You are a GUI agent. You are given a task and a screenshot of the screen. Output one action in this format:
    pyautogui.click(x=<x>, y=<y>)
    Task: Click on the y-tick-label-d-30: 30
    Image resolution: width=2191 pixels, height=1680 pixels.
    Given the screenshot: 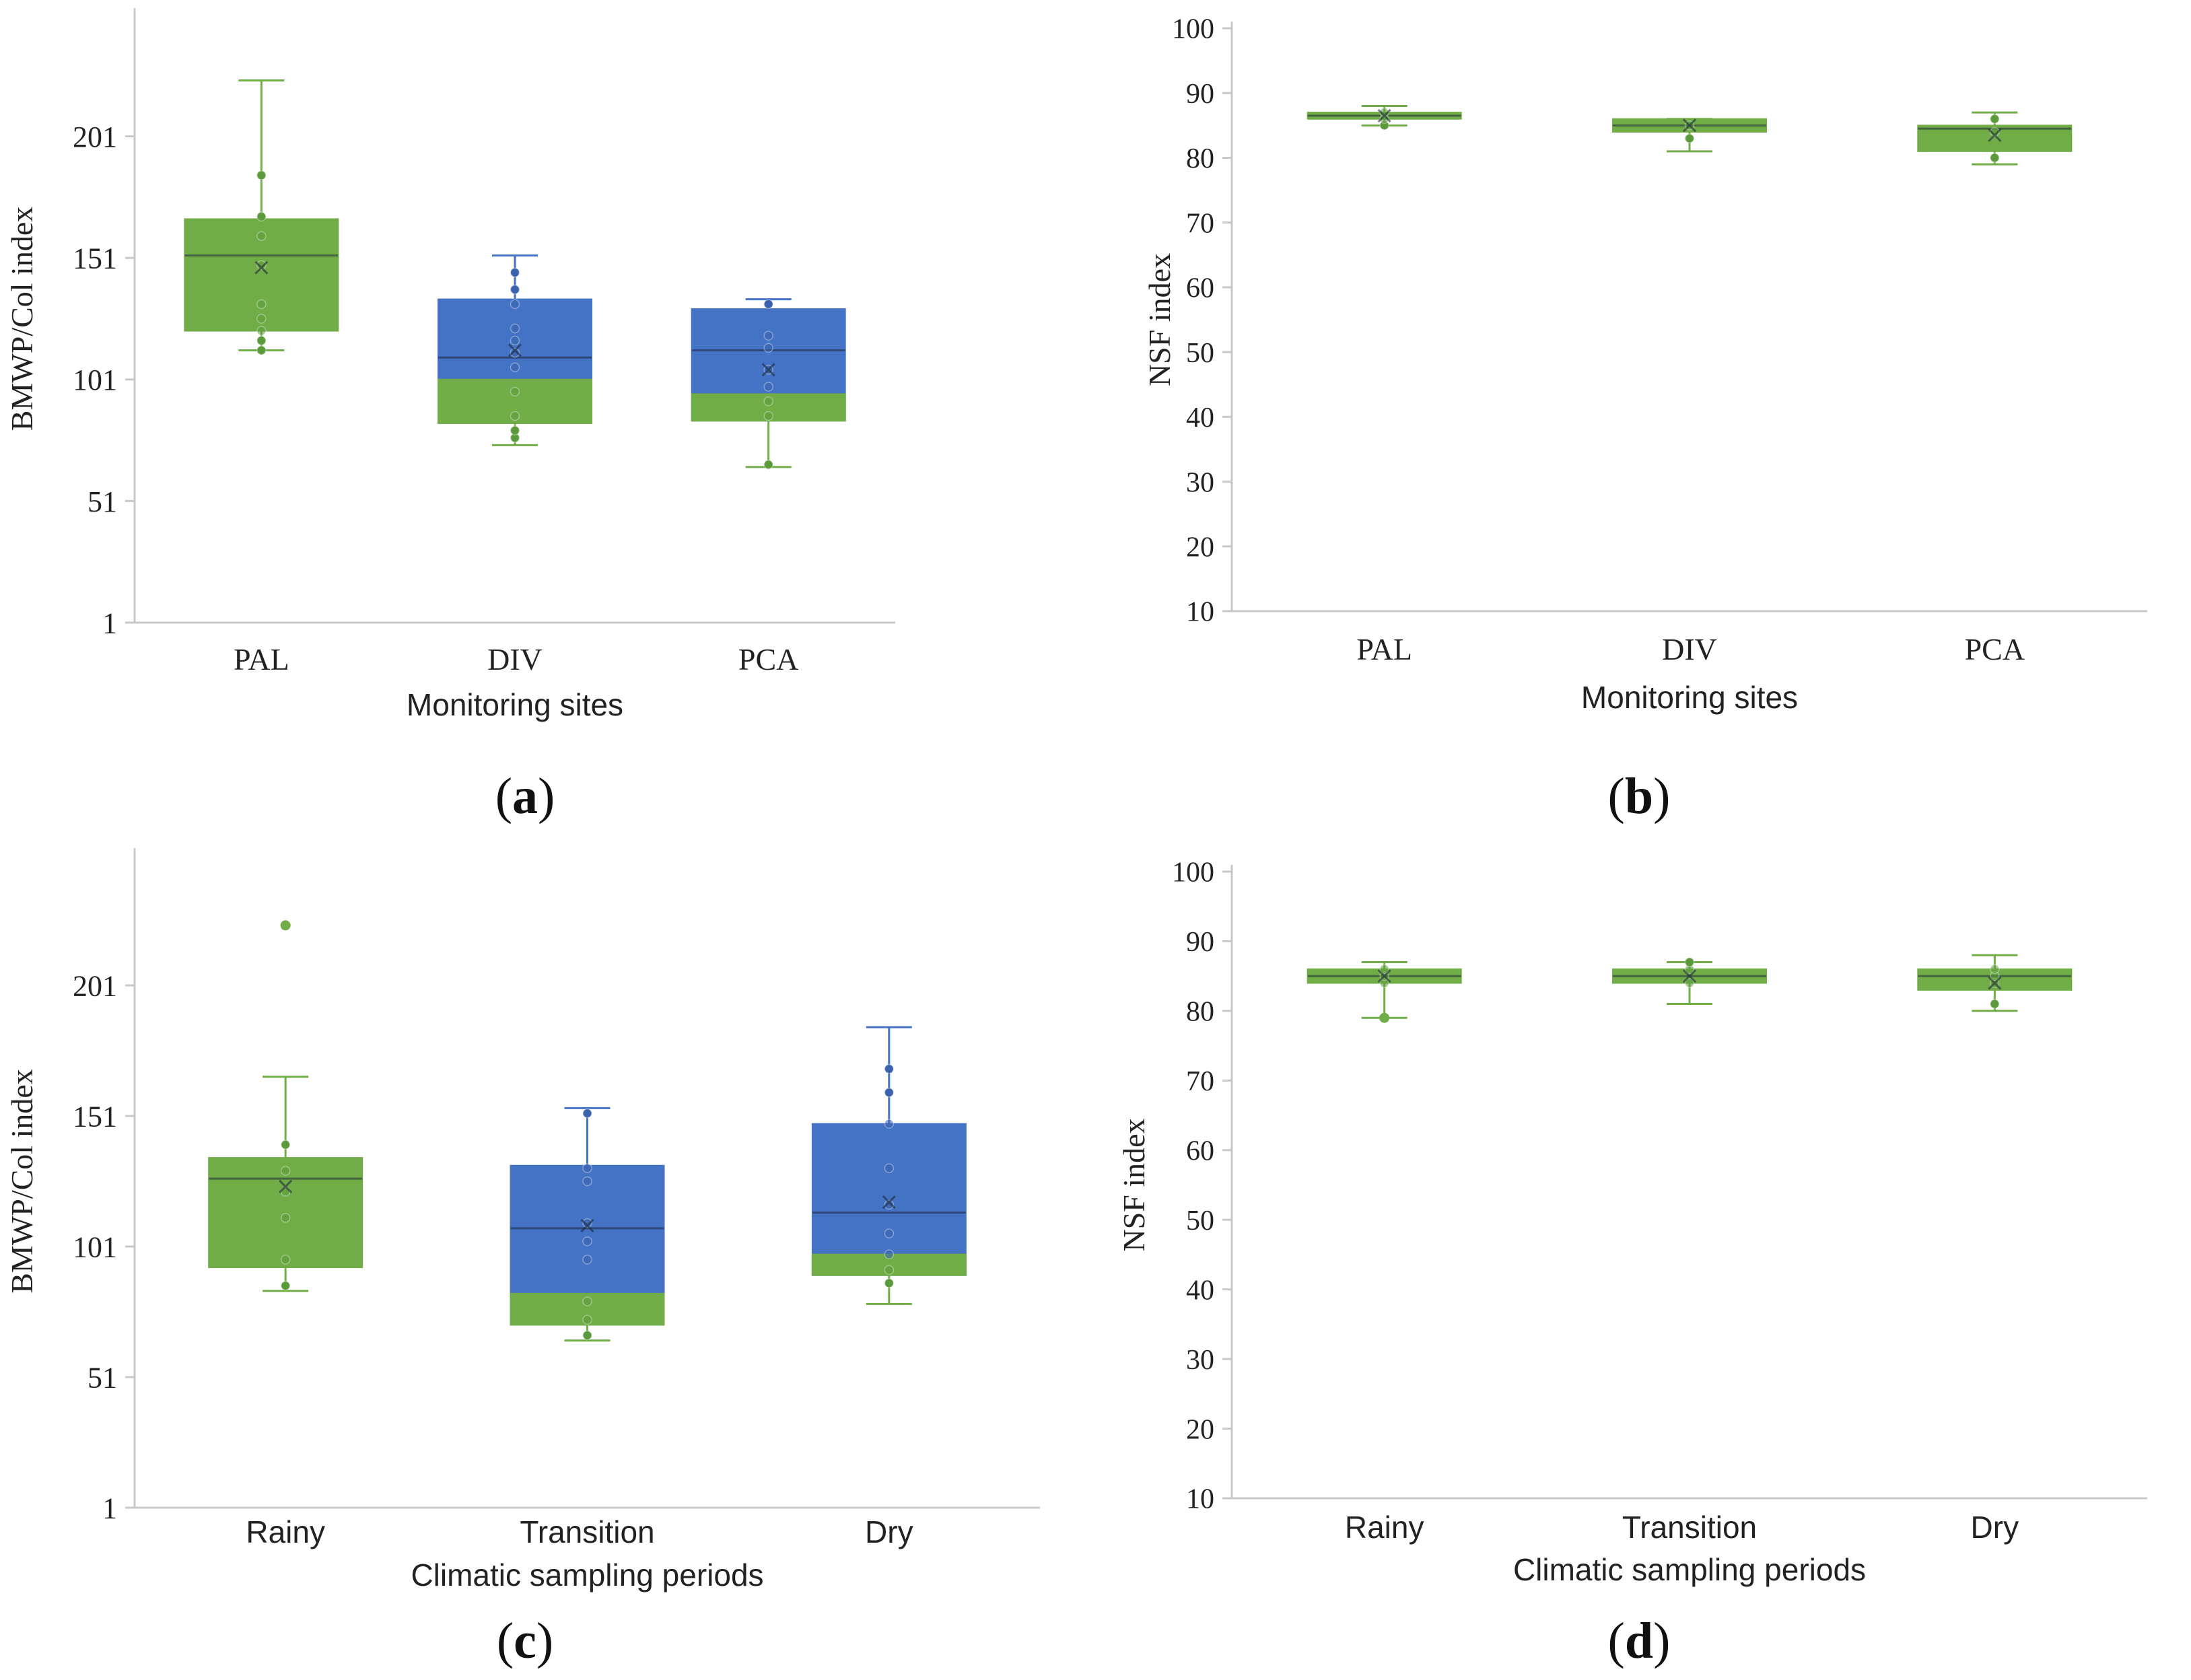 What is the action you would take?
    pyautogui.click(x=1200, y=1360)
    